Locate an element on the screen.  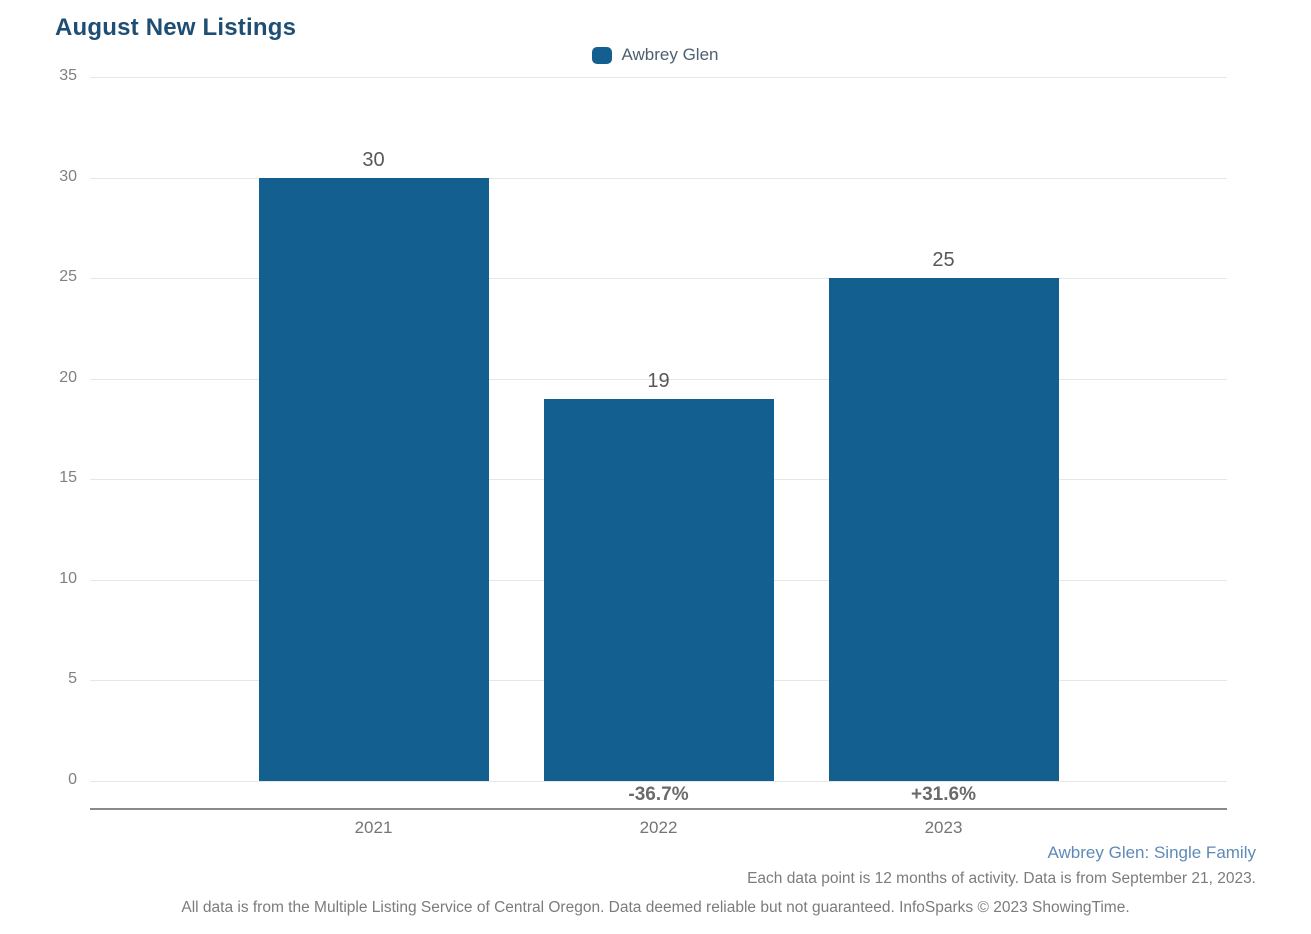
pct-change-label-2023: +31.6% is located at coordinates (943, 794).